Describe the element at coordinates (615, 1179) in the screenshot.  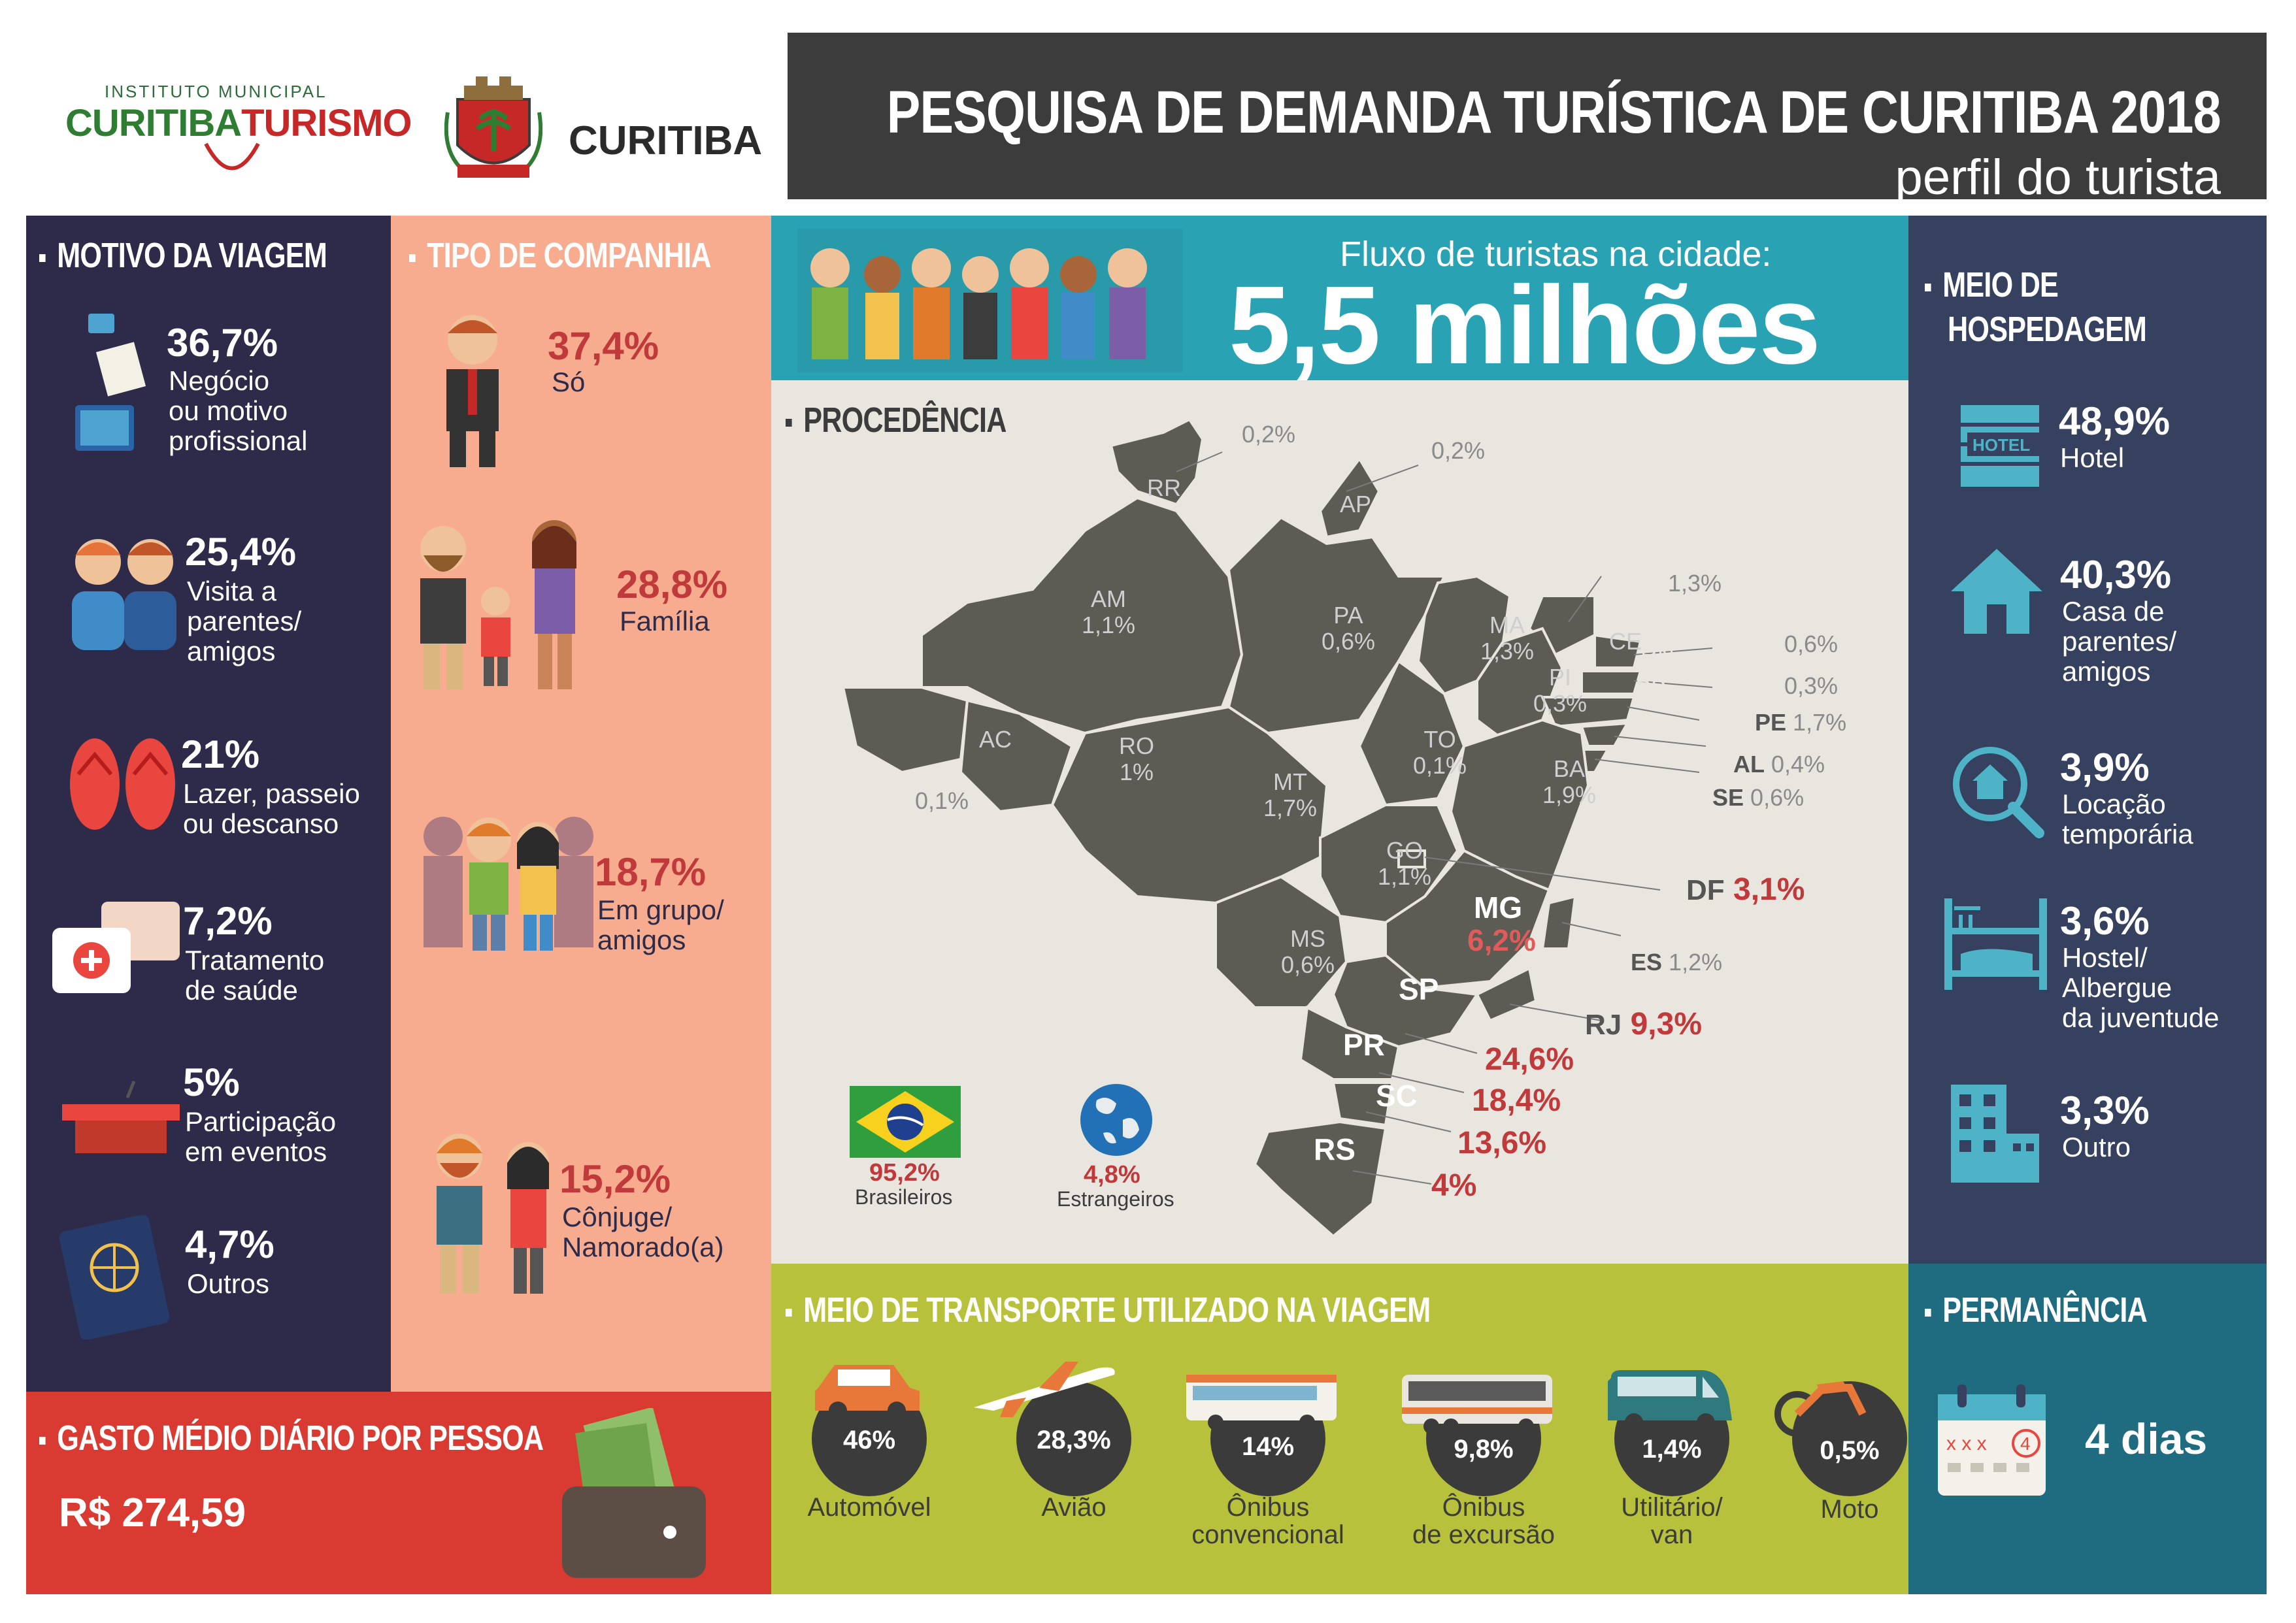
I see `companhia-pct-3: 15,2%` at that location.